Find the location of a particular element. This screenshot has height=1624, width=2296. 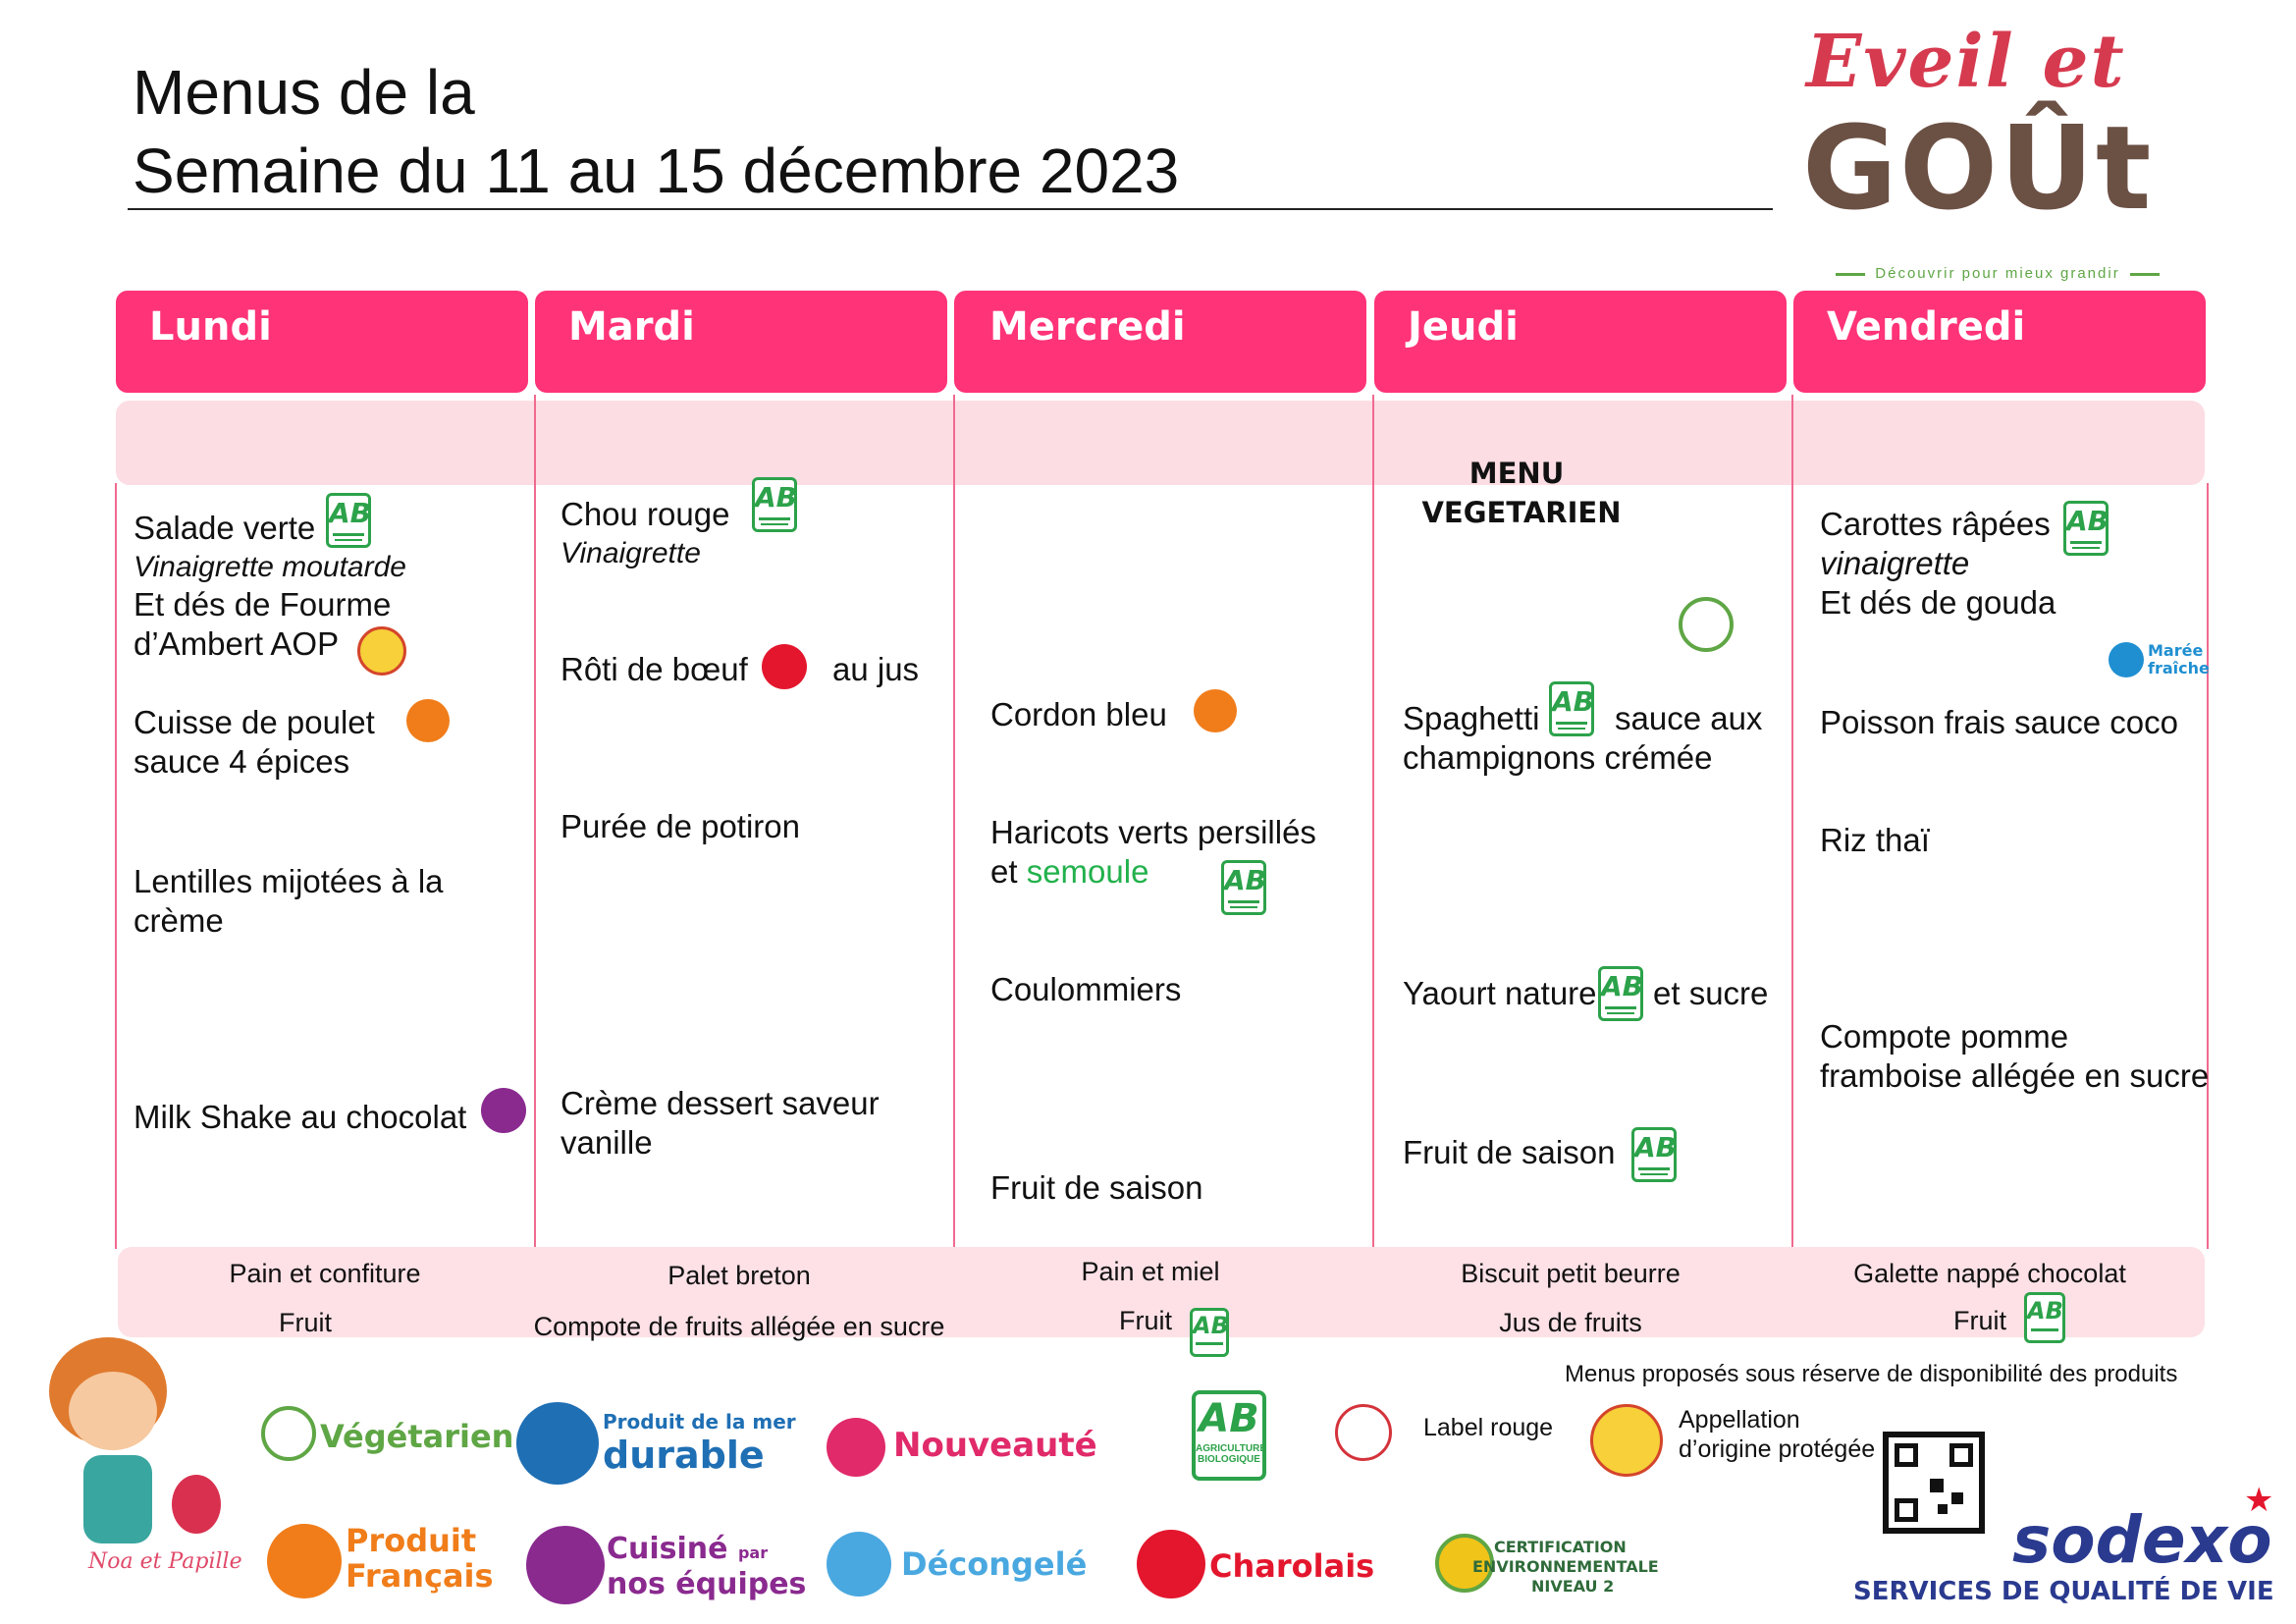

snack-mardi: Palet breton is located at coordinates (739, 1275).